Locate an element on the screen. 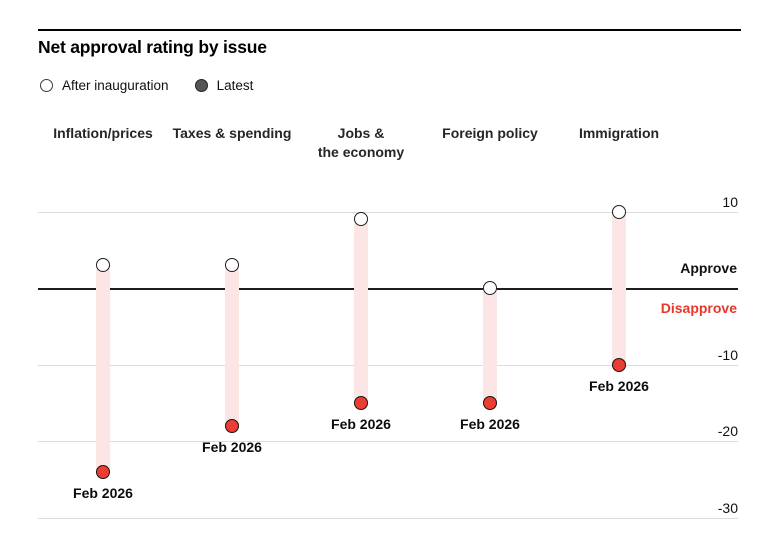 The height and width of the screenshot is (553, 771). ytick-label-10: 10 is located at coordinates (730, 201).